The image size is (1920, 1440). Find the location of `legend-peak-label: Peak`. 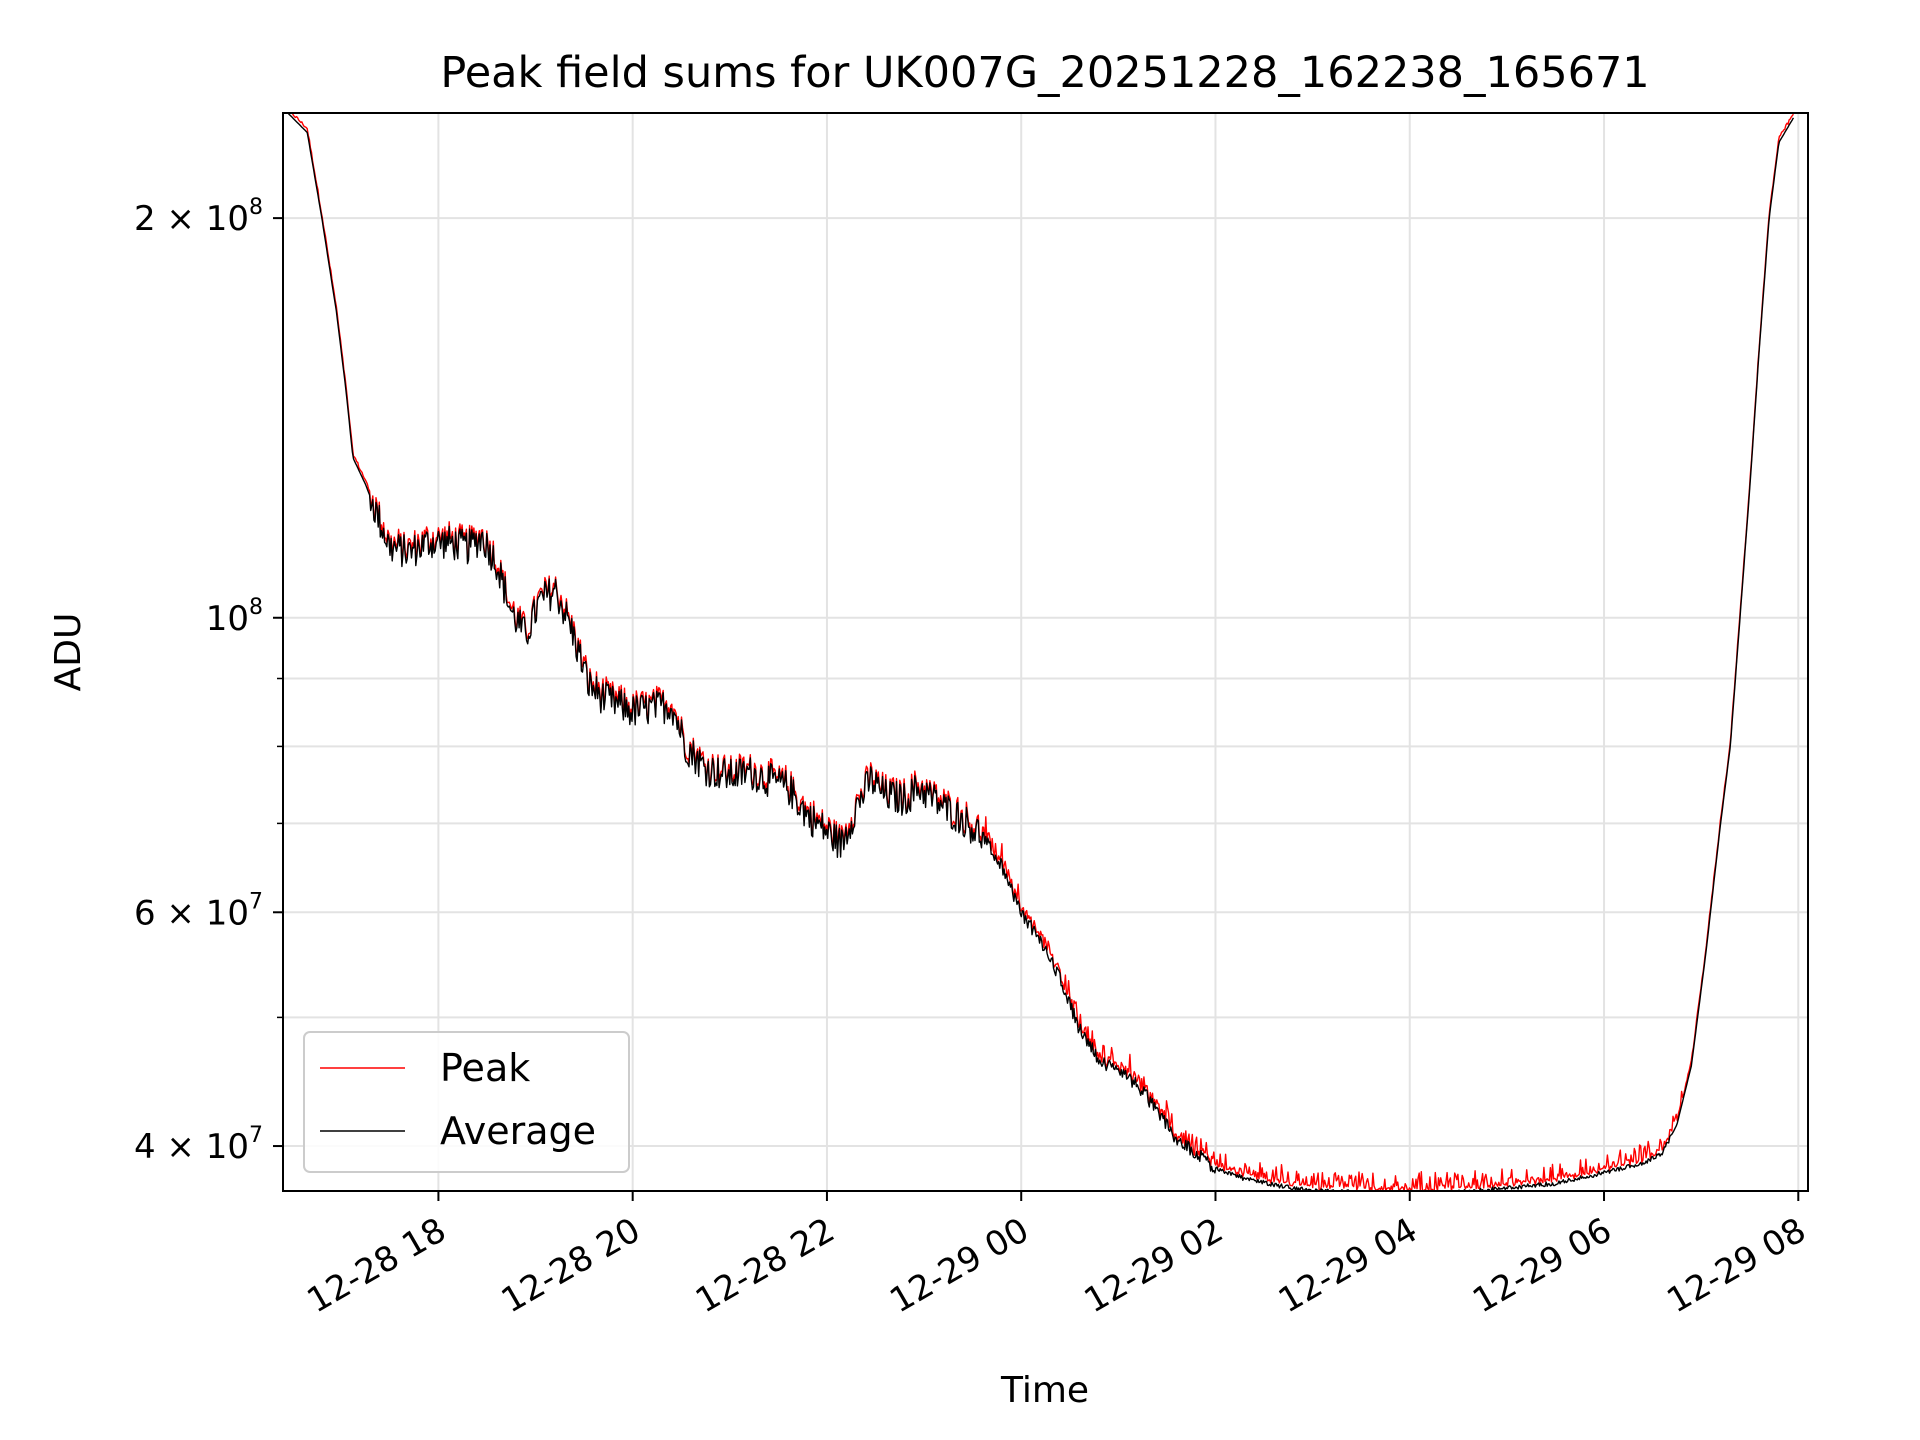

legend-peak-label: Peak is located at coordinates (485, 1068).